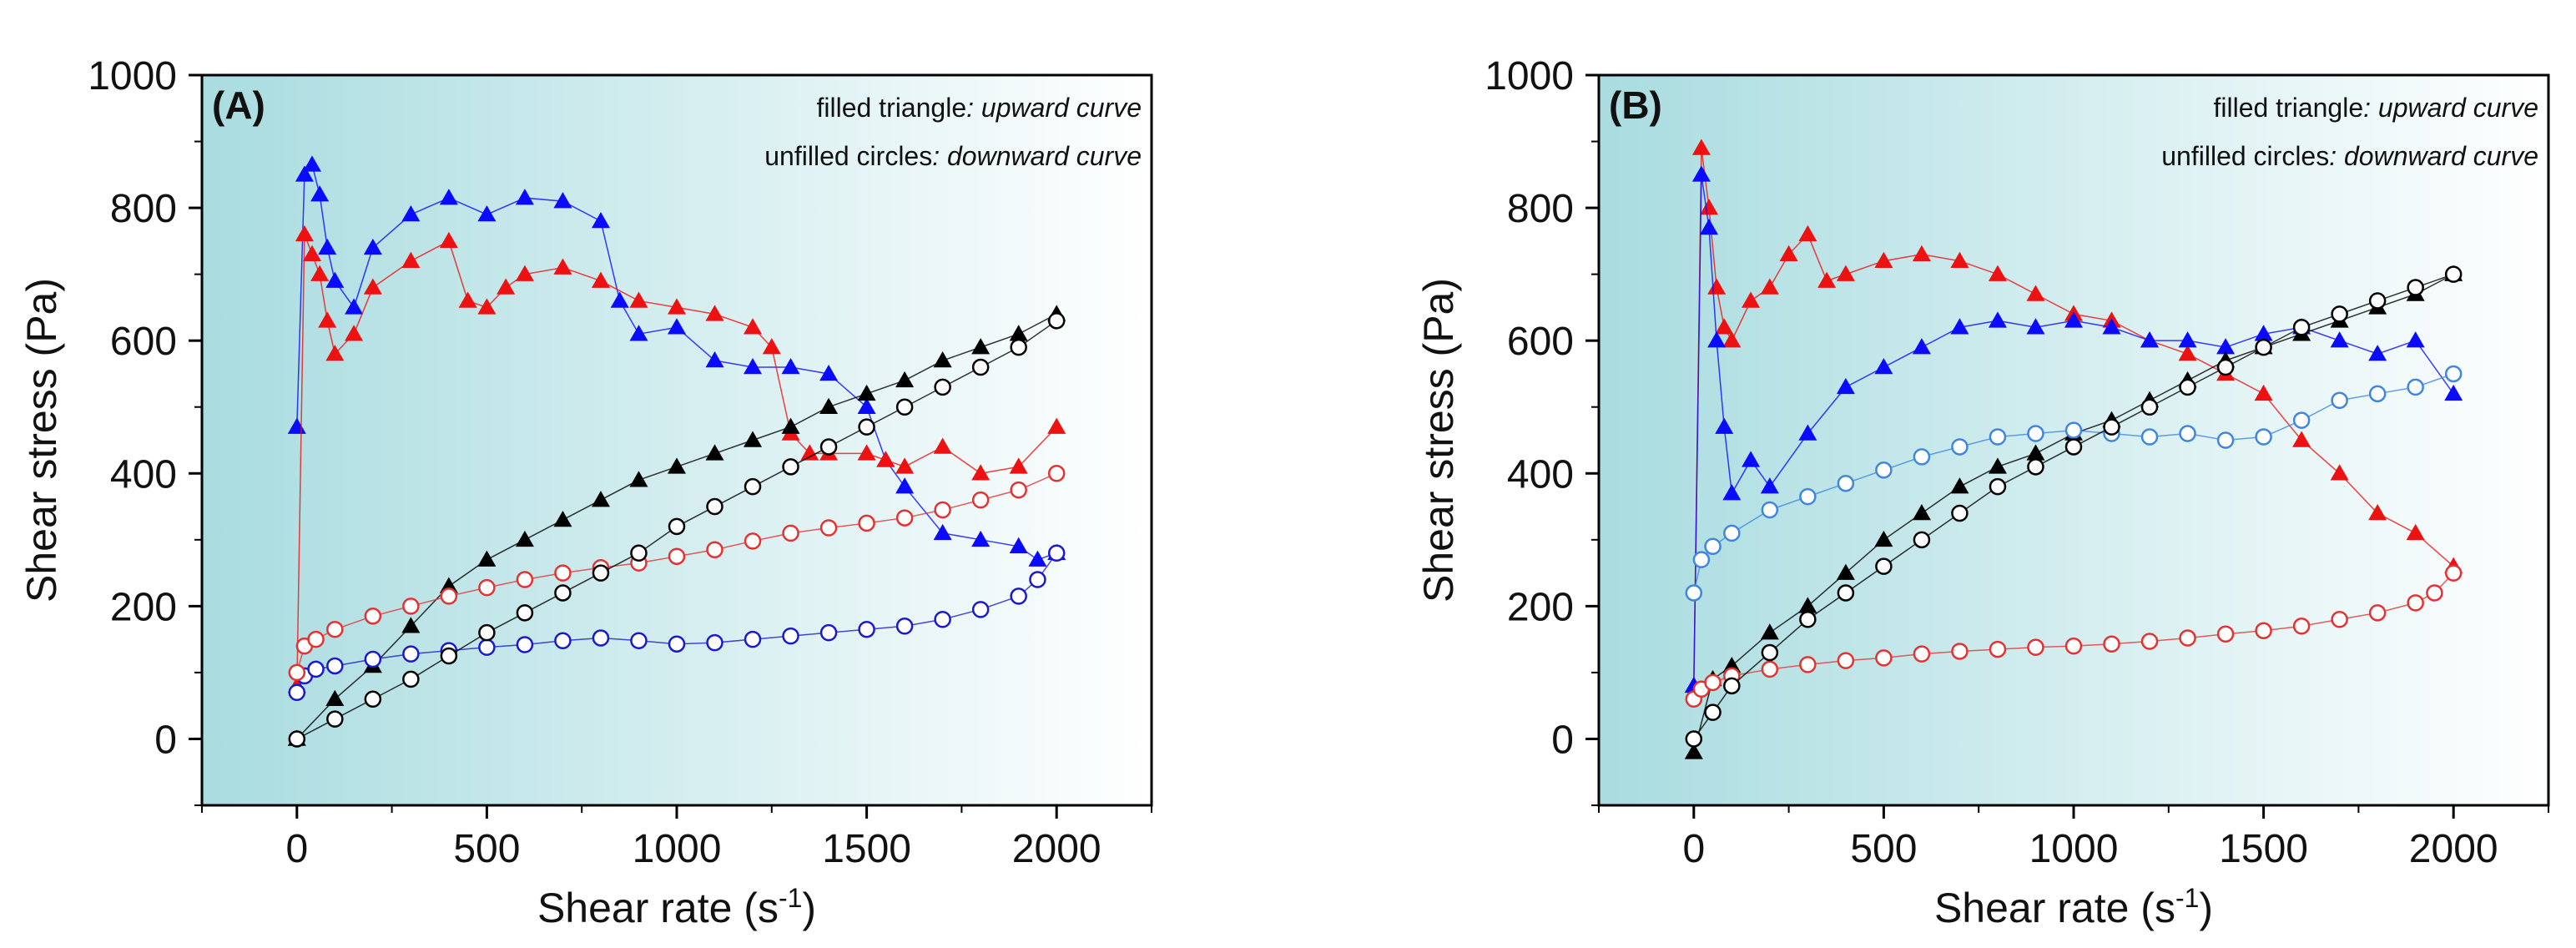 The width and height of the screenshot is (2576, 948). Describe the element at coordinates (979, 108) in the screenshot. I see `legend-line-upward: filled triangle: upward curve` at that location.